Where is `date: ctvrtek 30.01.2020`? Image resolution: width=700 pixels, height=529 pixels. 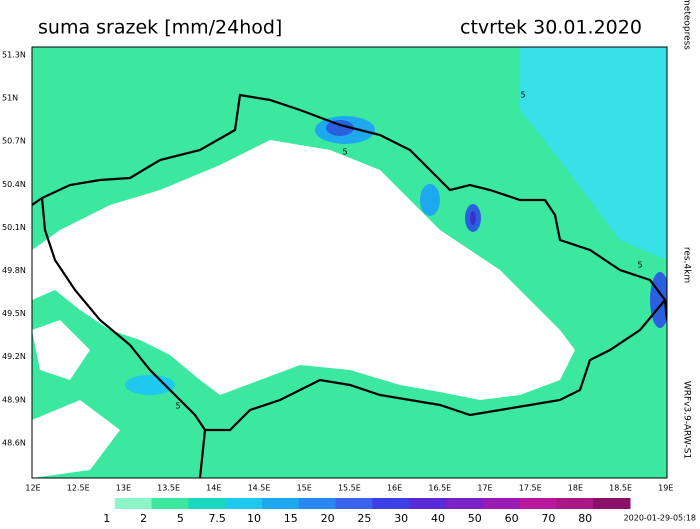 date: ctvrtek 30.01.2020 is located at coordinates (551, 28).